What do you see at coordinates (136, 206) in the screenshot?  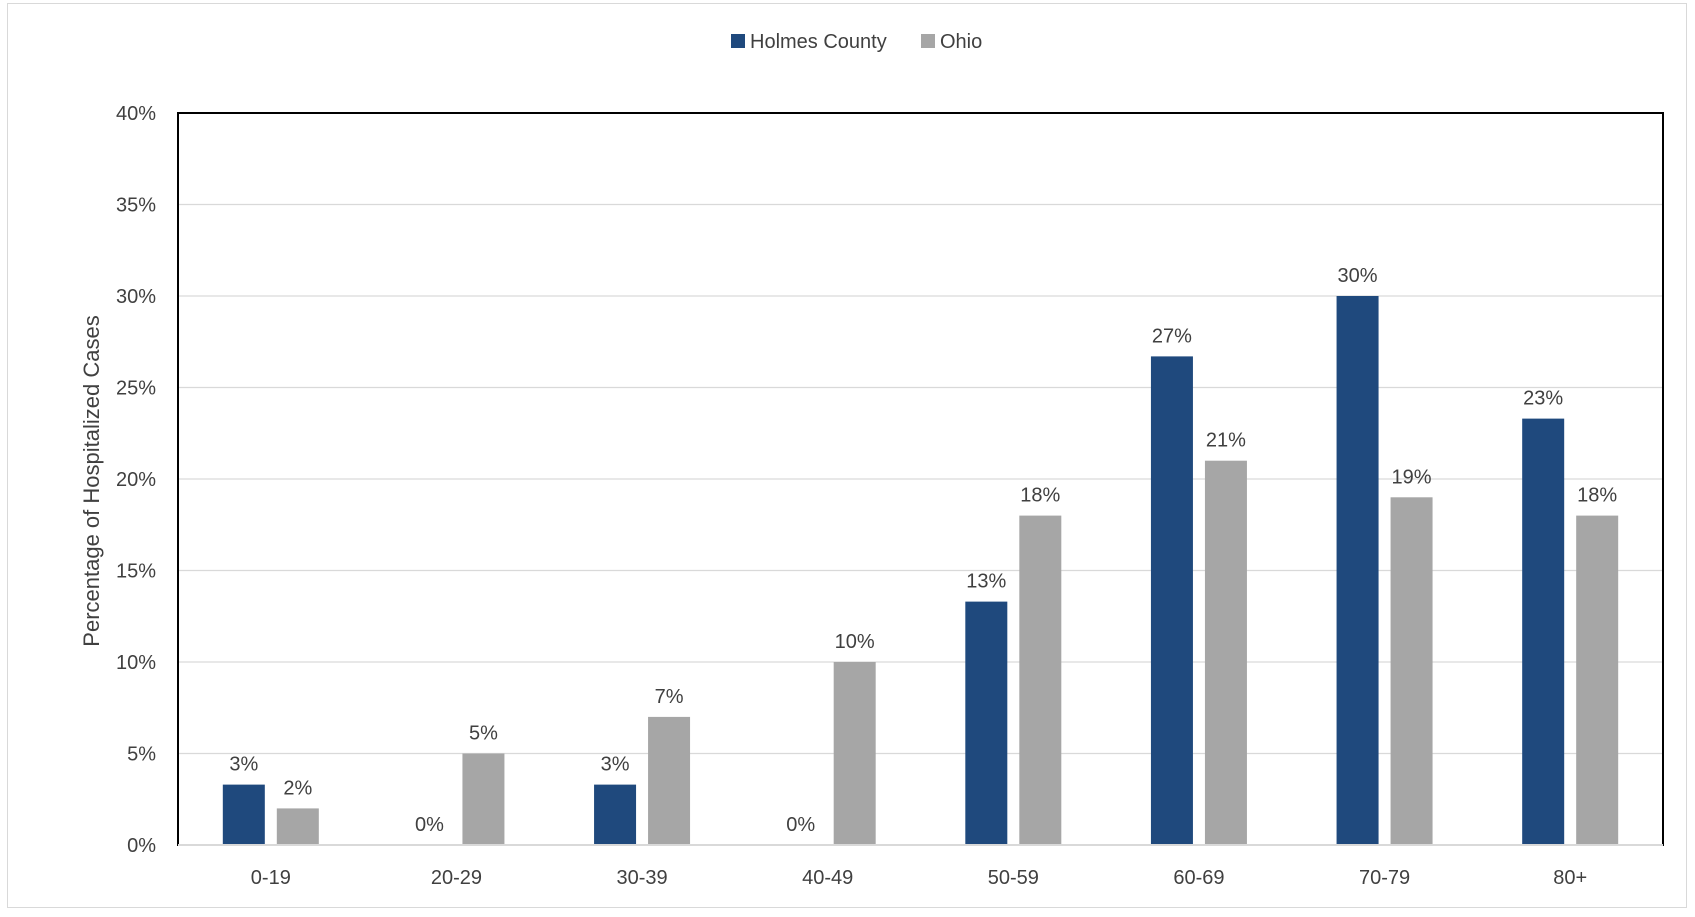 I see `y-tick-label: 35%` at bounding box center [136, 206].